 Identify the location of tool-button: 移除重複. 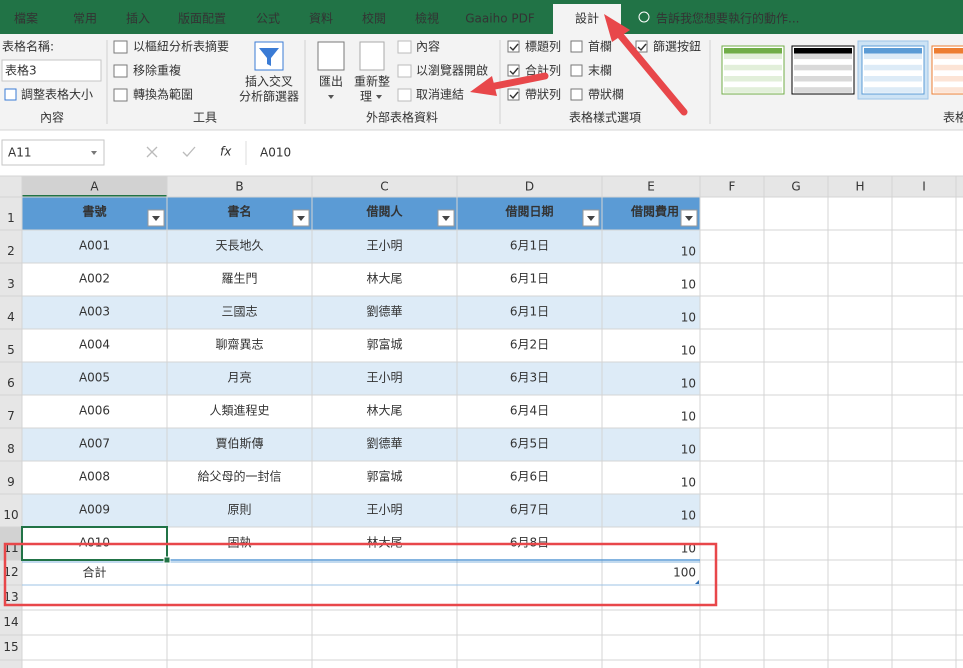
(157, 70).